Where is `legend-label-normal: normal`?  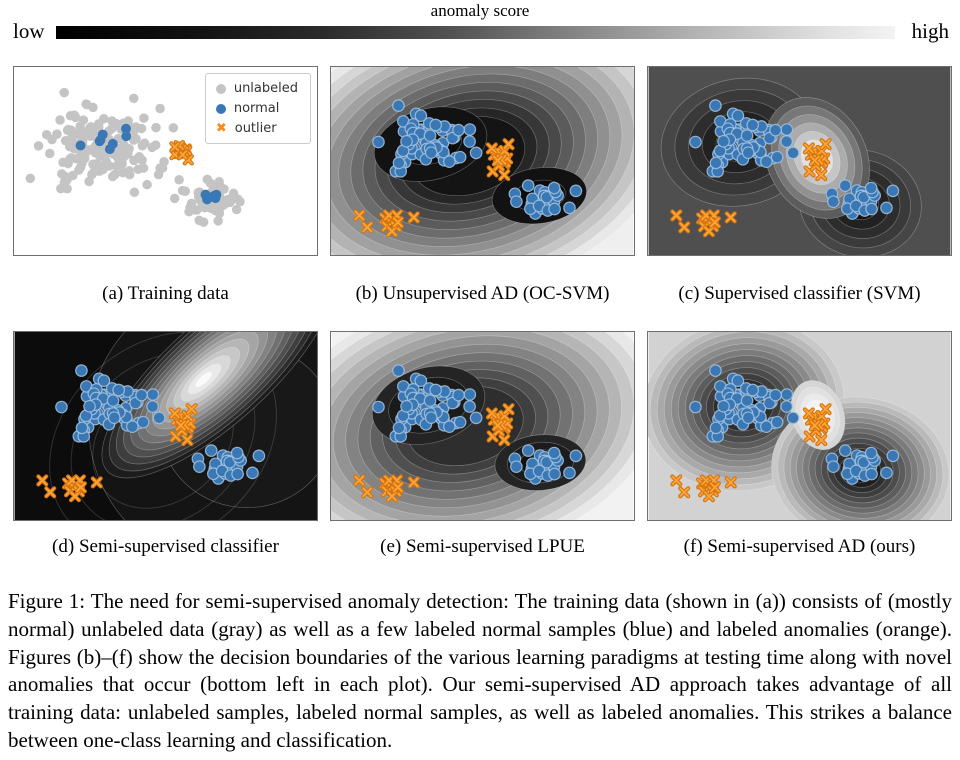
legend-label-normal: normal is located at coordinates (256, 108).